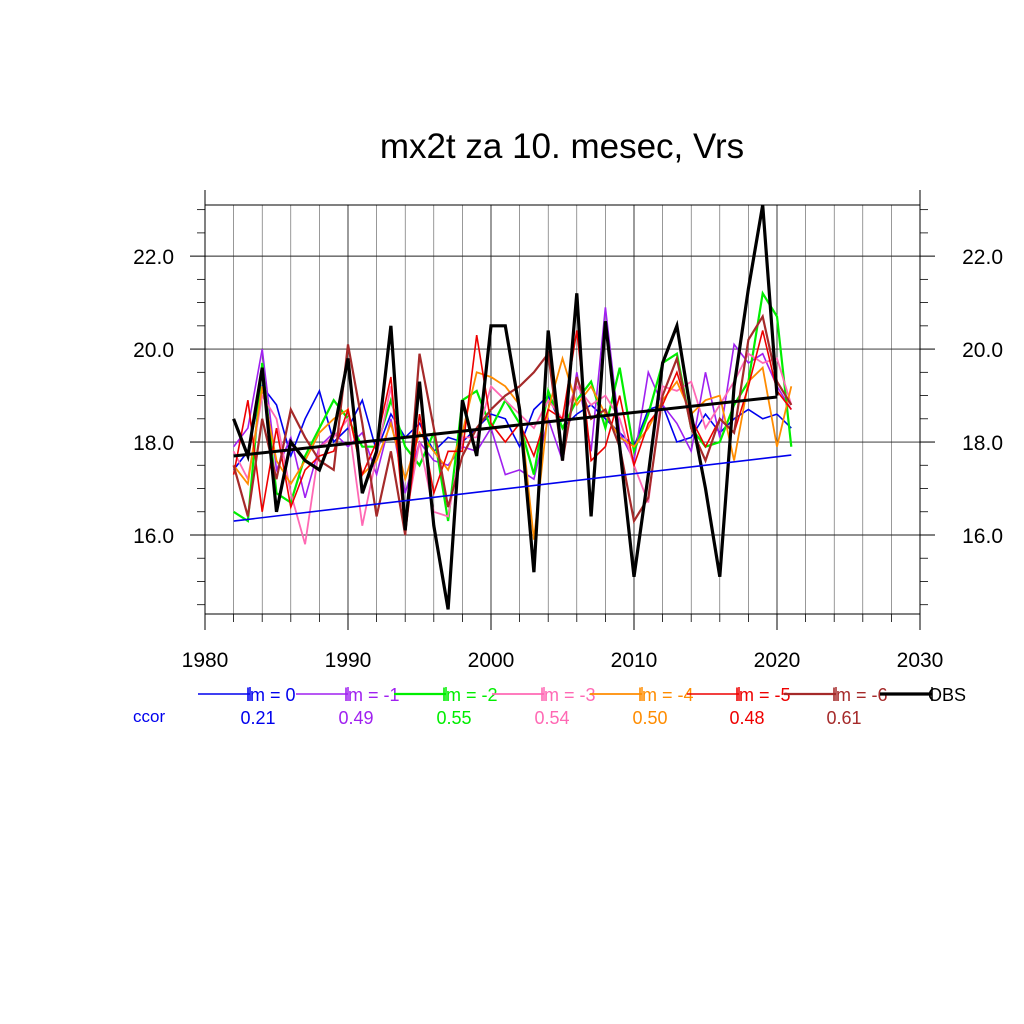  I want to click on y-tick-label-right: 20.0, so click(982, 350).